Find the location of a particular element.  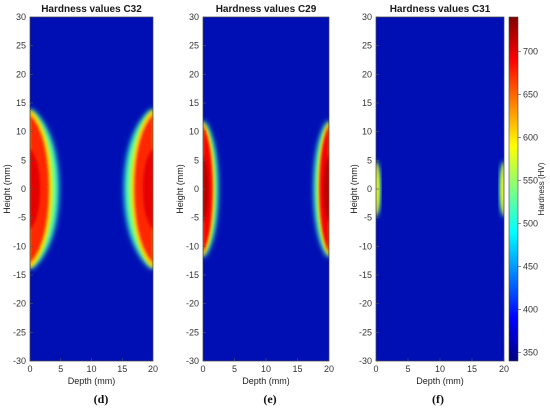

y-tick-label-d: 25 is located at coordinates (21, 46).